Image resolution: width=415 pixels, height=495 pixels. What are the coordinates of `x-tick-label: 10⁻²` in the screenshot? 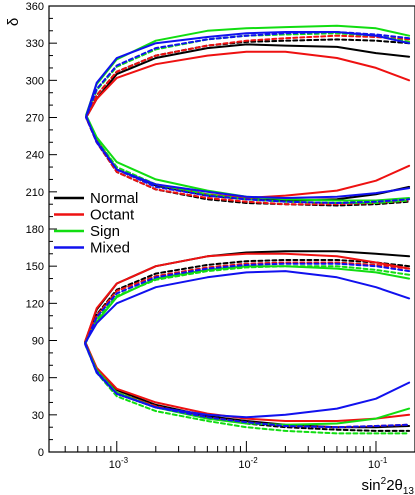 It's located at (248, 463).